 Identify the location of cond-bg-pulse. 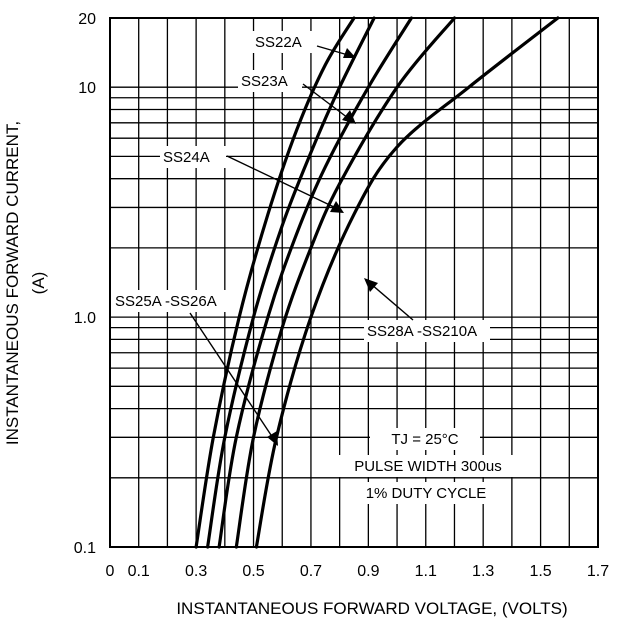
(428, 466).